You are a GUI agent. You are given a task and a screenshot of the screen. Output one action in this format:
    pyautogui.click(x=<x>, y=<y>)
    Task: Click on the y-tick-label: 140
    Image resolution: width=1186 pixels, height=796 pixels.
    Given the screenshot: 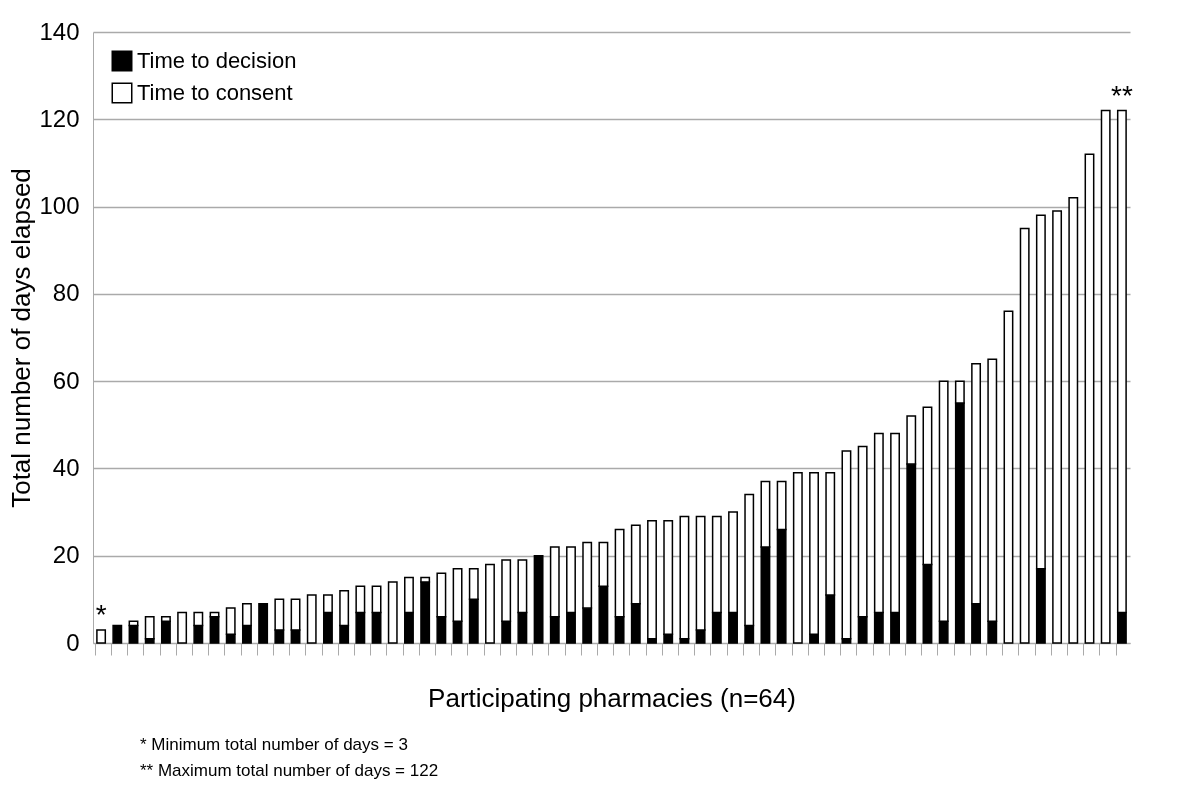 What is the action you would take?
    pyautogui.click(x=59, y=31)
    